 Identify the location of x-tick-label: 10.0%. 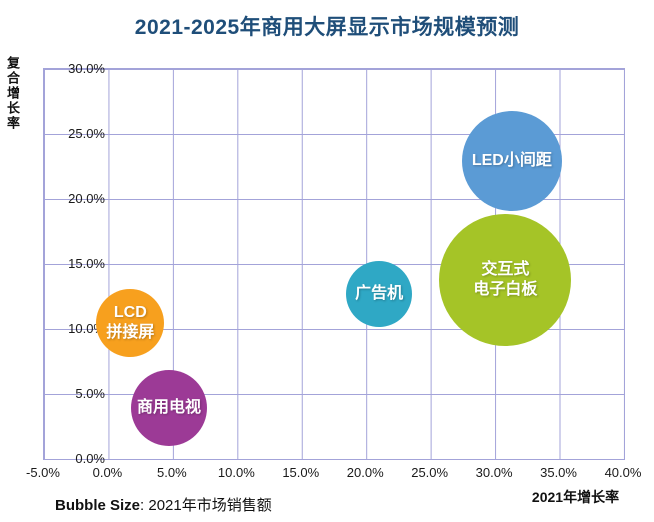
(236, 472).